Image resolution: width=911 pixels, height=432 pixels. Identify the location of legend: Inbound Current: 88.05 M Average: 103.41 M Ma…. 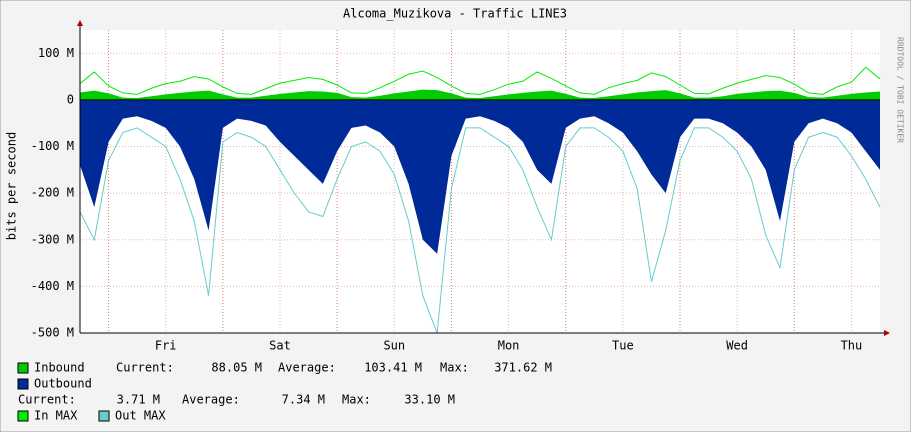
(284, 392).